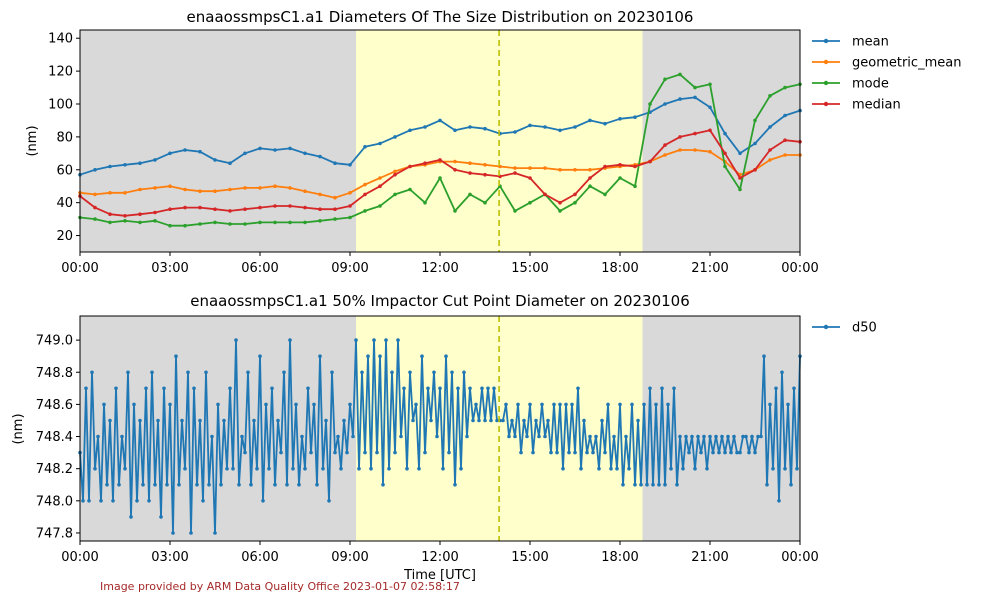 The image size is (1000, 600). What do you see at coordinates (619, 268) in the screenshot?
I see `x-tick-label-6: 18:00` at bounding box center [619, 268].